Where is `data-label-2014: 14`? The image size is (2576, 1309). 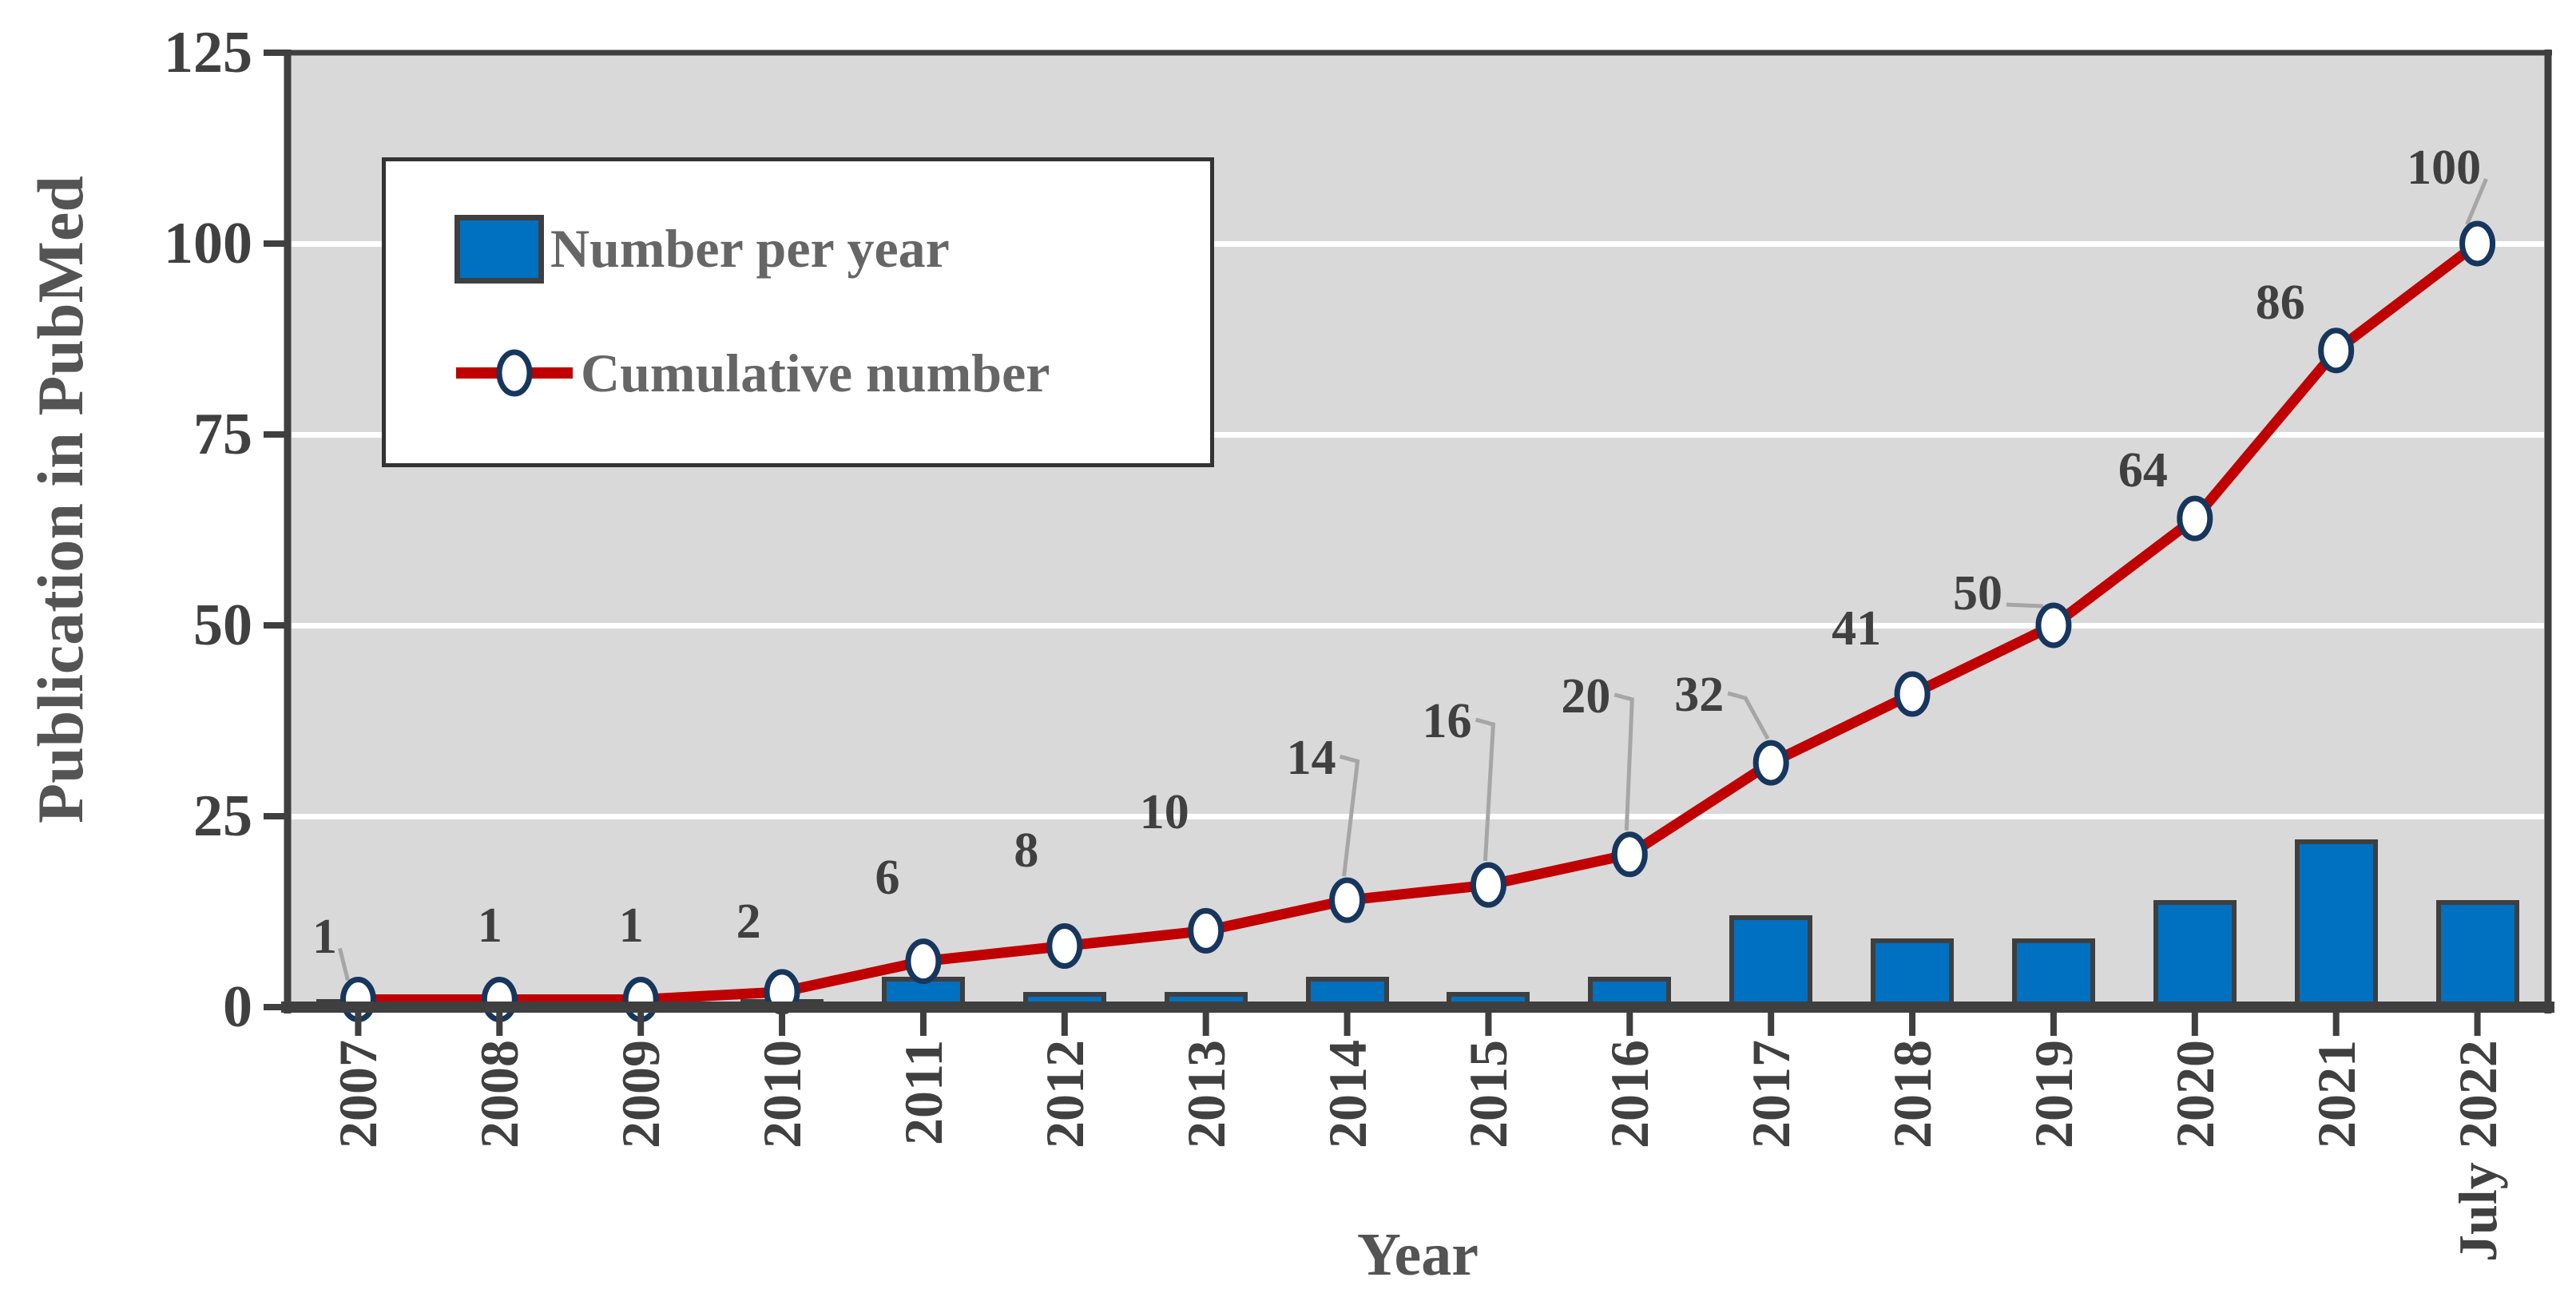 data-label-2014: 14 is located at coordinates (1311, 758).